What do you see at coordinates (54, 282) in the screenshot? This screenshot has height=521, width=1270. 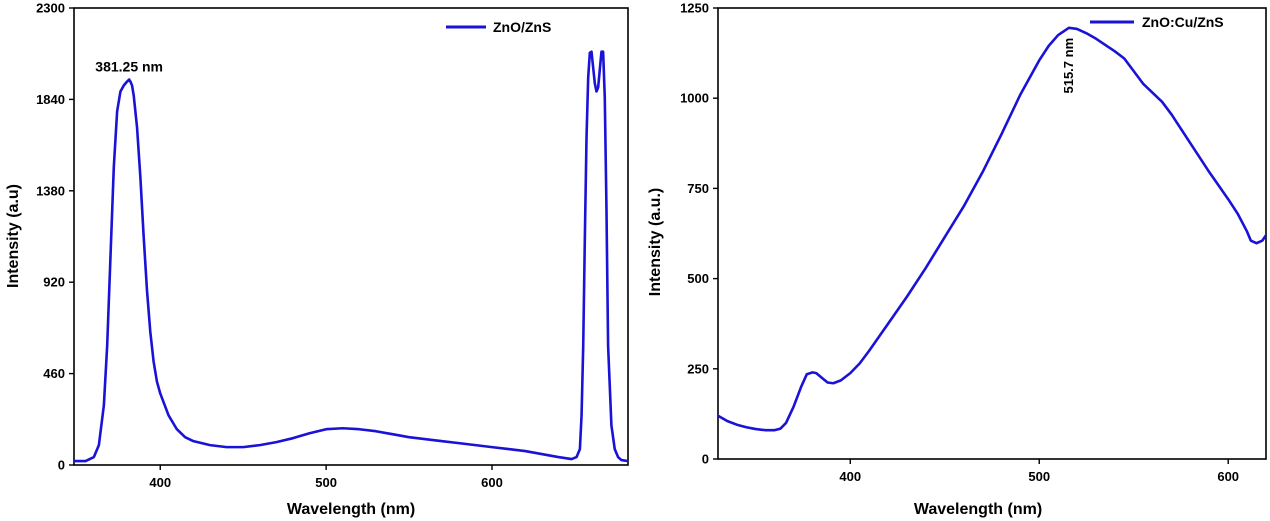 I see `y-tick-label: 920` at bounding box center [54, 282].